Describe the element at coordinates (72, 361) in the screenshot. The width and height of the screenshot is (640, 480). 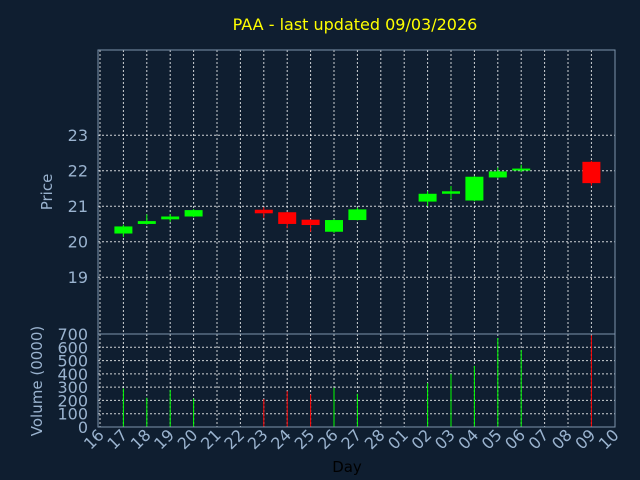
I see `volume-tick-label: 500` at that location.